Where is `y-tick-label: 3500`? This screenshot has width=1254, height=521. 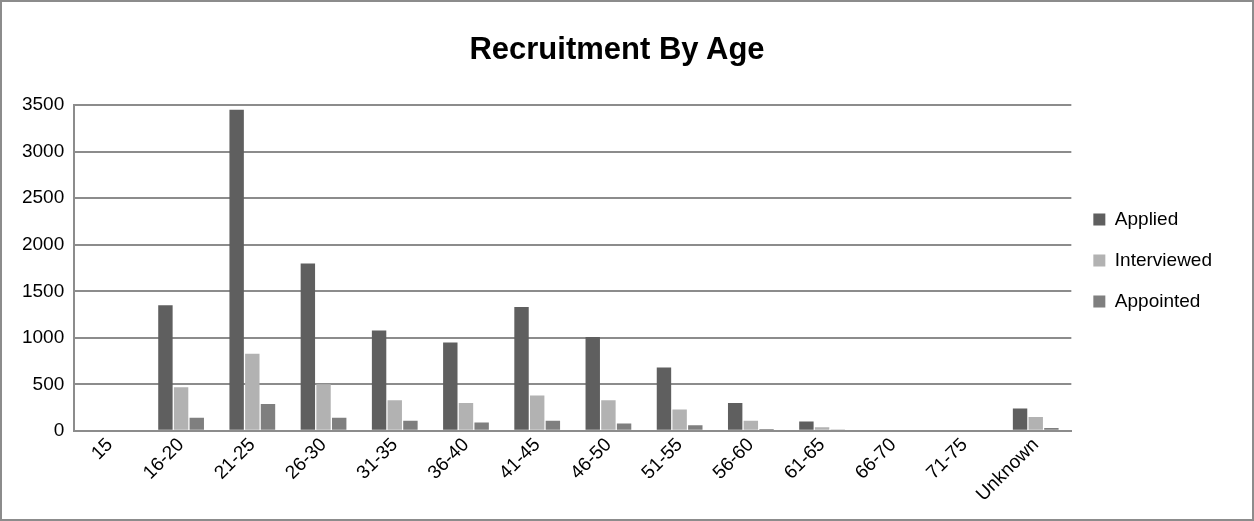 y-tick-label: 3500 is located at coordinates (43, 104).